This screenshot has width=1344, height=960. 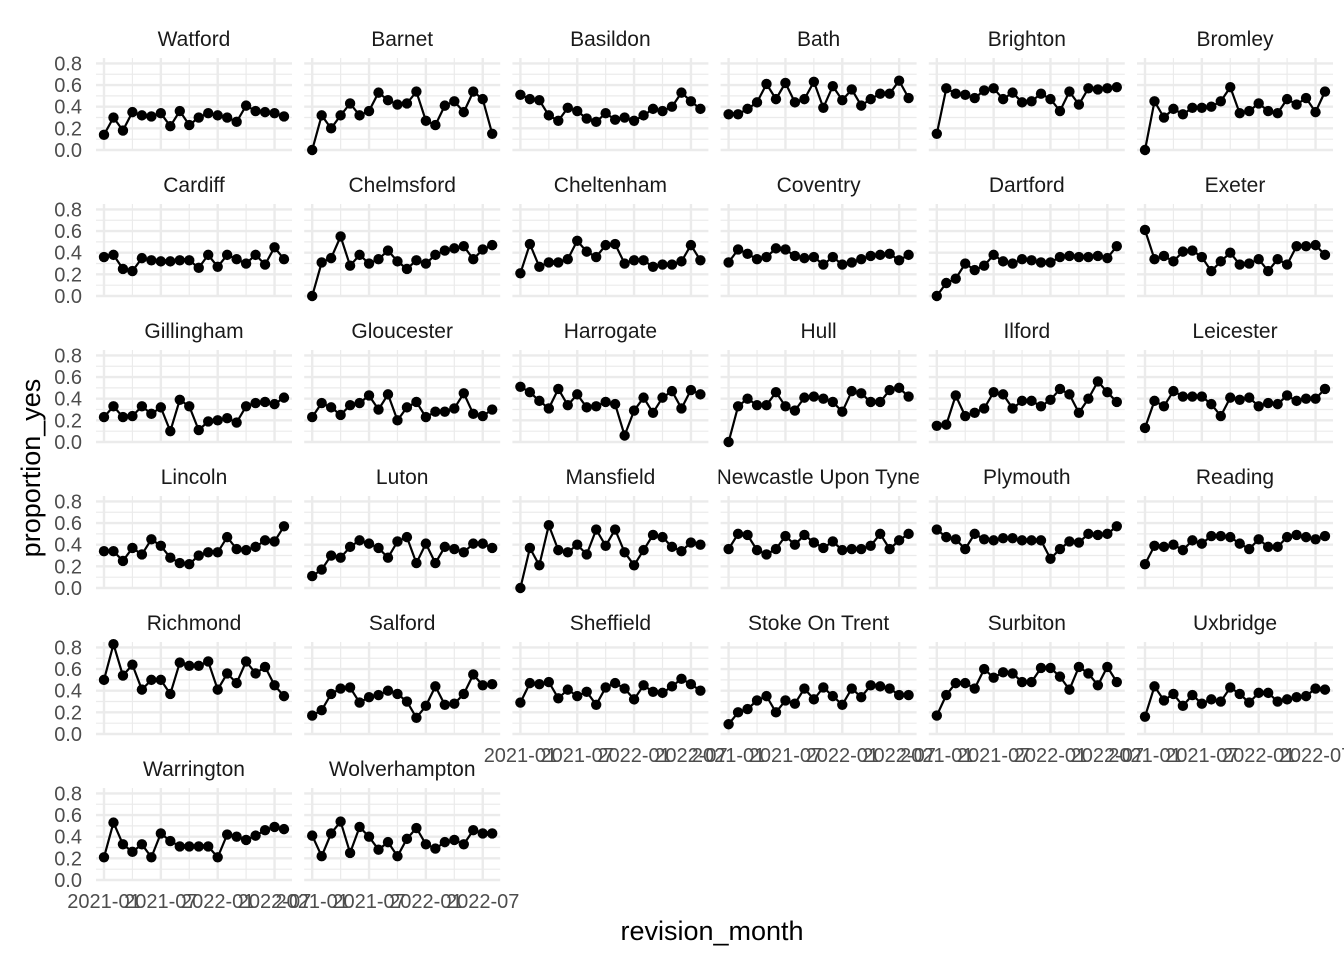 What do you see at coordinates (1027, 39) in the screenshot?
I see `facet-title: Brighton` at bounding box center [1027, 39].